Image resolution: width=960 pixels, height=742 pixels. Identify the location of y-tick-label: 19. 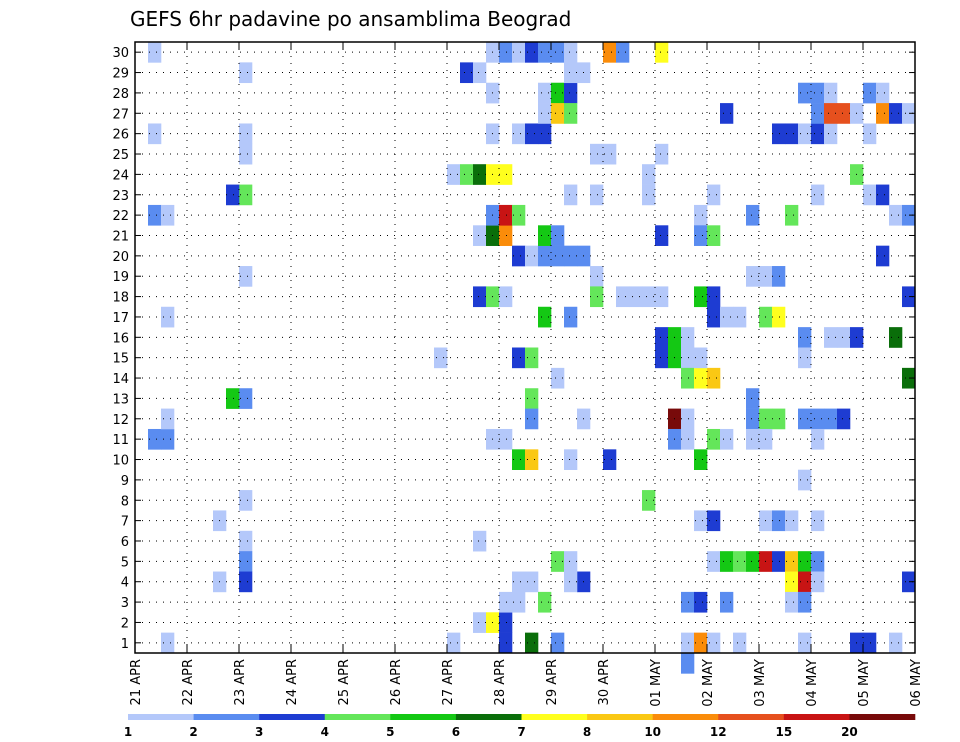
(120, 277).